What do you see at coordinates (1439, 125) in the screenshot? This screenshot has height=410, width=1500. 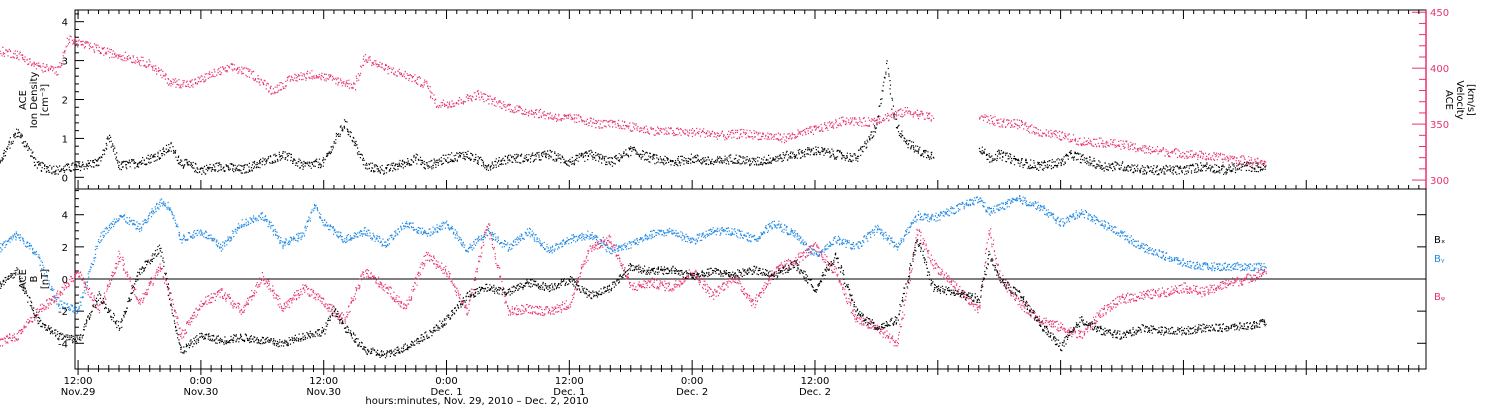 I see `velocity-tick-label: 350` at bounding box center [1439, 125].